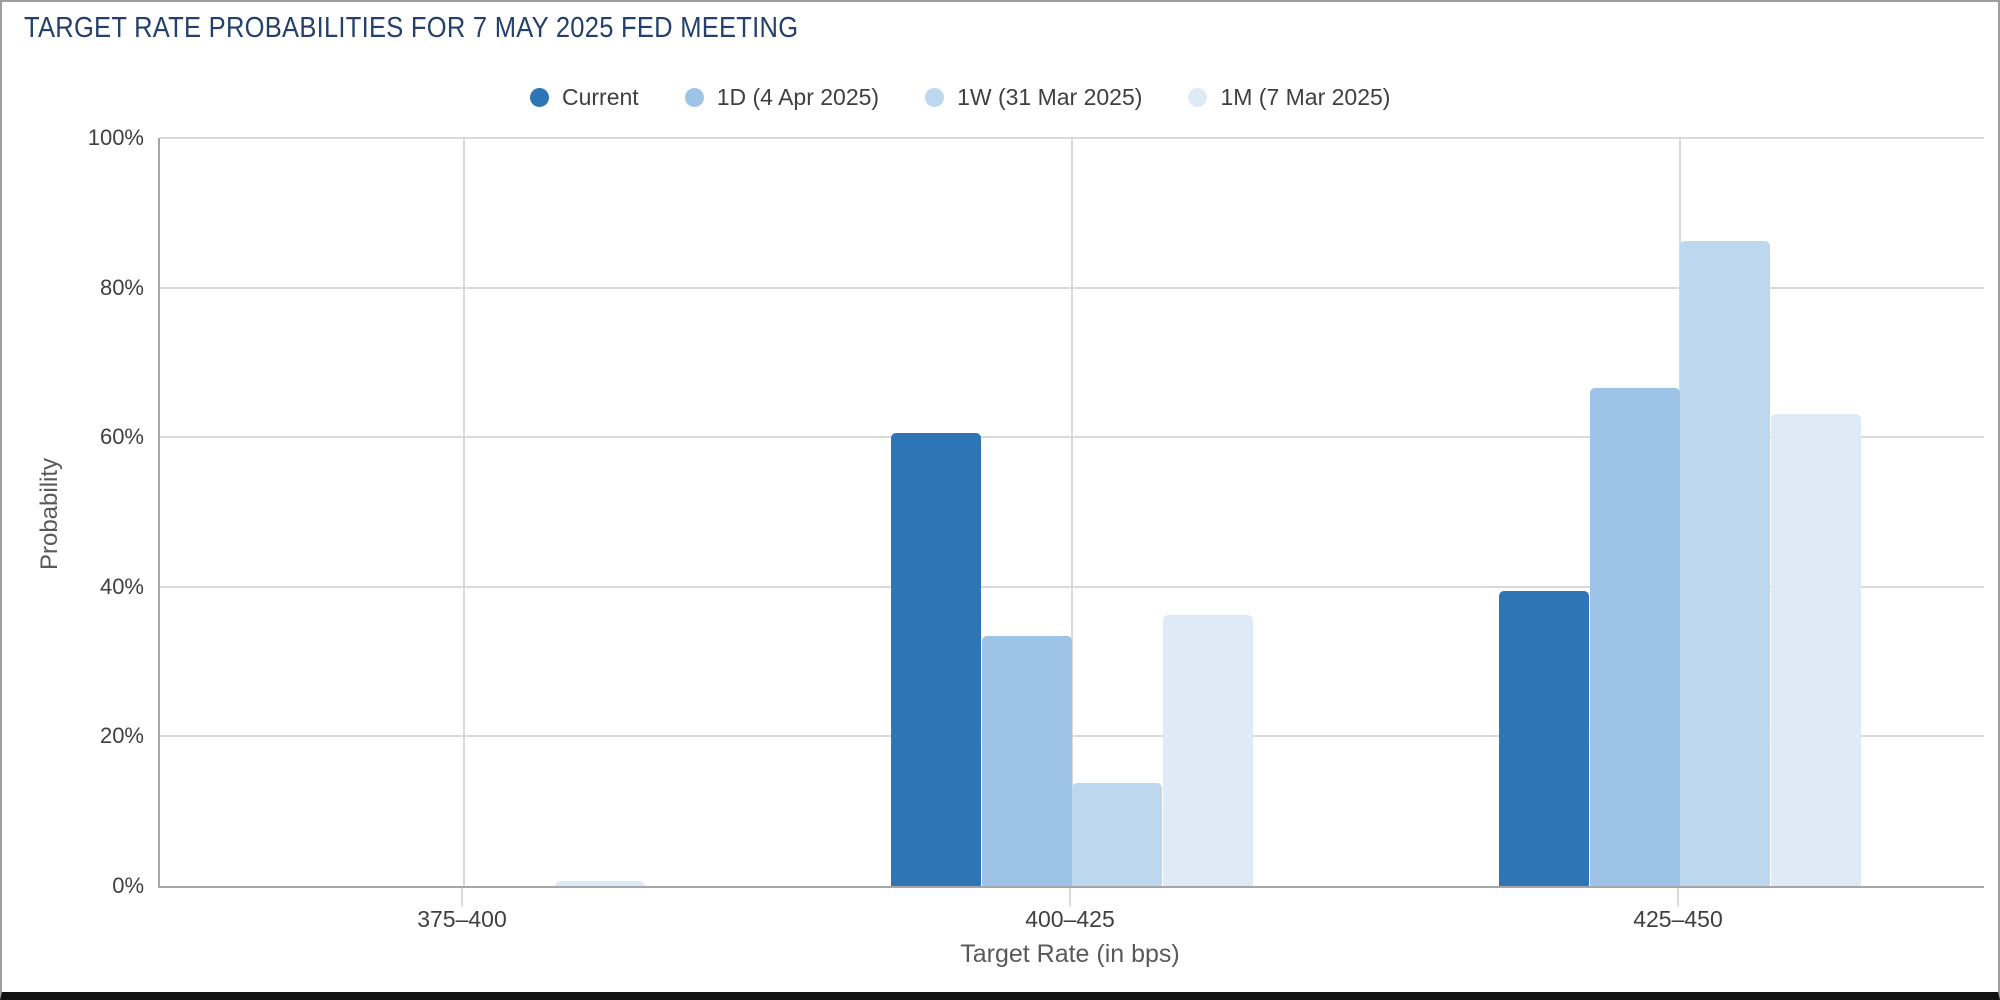  Describe the element at coordinates (600, 96) in the screenshot. I see `legend-label: Current` at that location.